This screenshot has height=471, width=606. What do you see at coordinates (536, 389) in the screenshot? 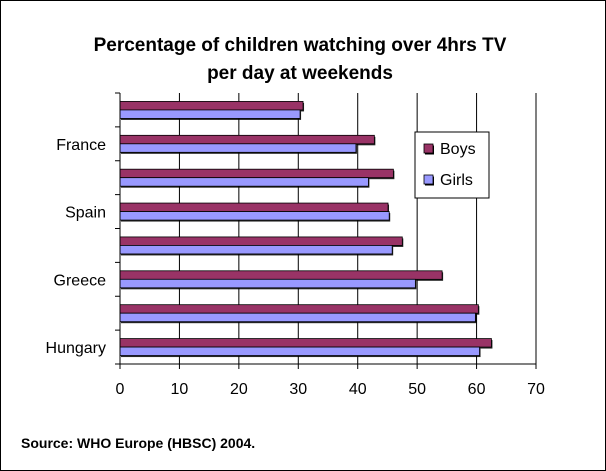
I see `x-tick-label: 70` at bounding box center [536, 389].